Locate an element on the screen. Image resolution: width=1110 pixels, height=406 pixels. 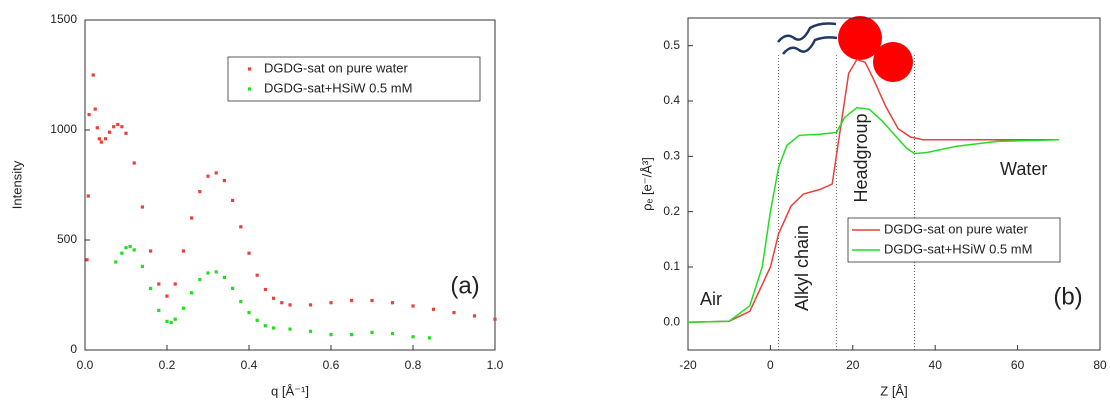
y-tick-label: 500 is located at coordinates (67, 239).